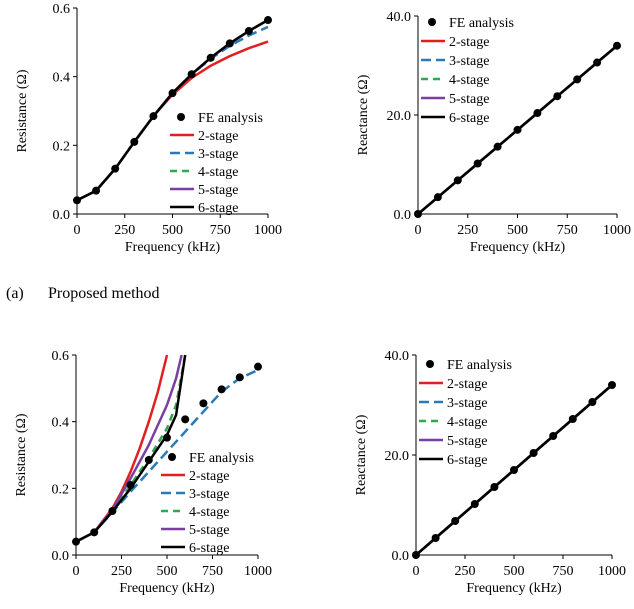 The width and height of the screenshot is (634, 609). Describe the element at coordinates (104, 293) in the screenshot. I see `caption-a-text: Proposed method` at that location.